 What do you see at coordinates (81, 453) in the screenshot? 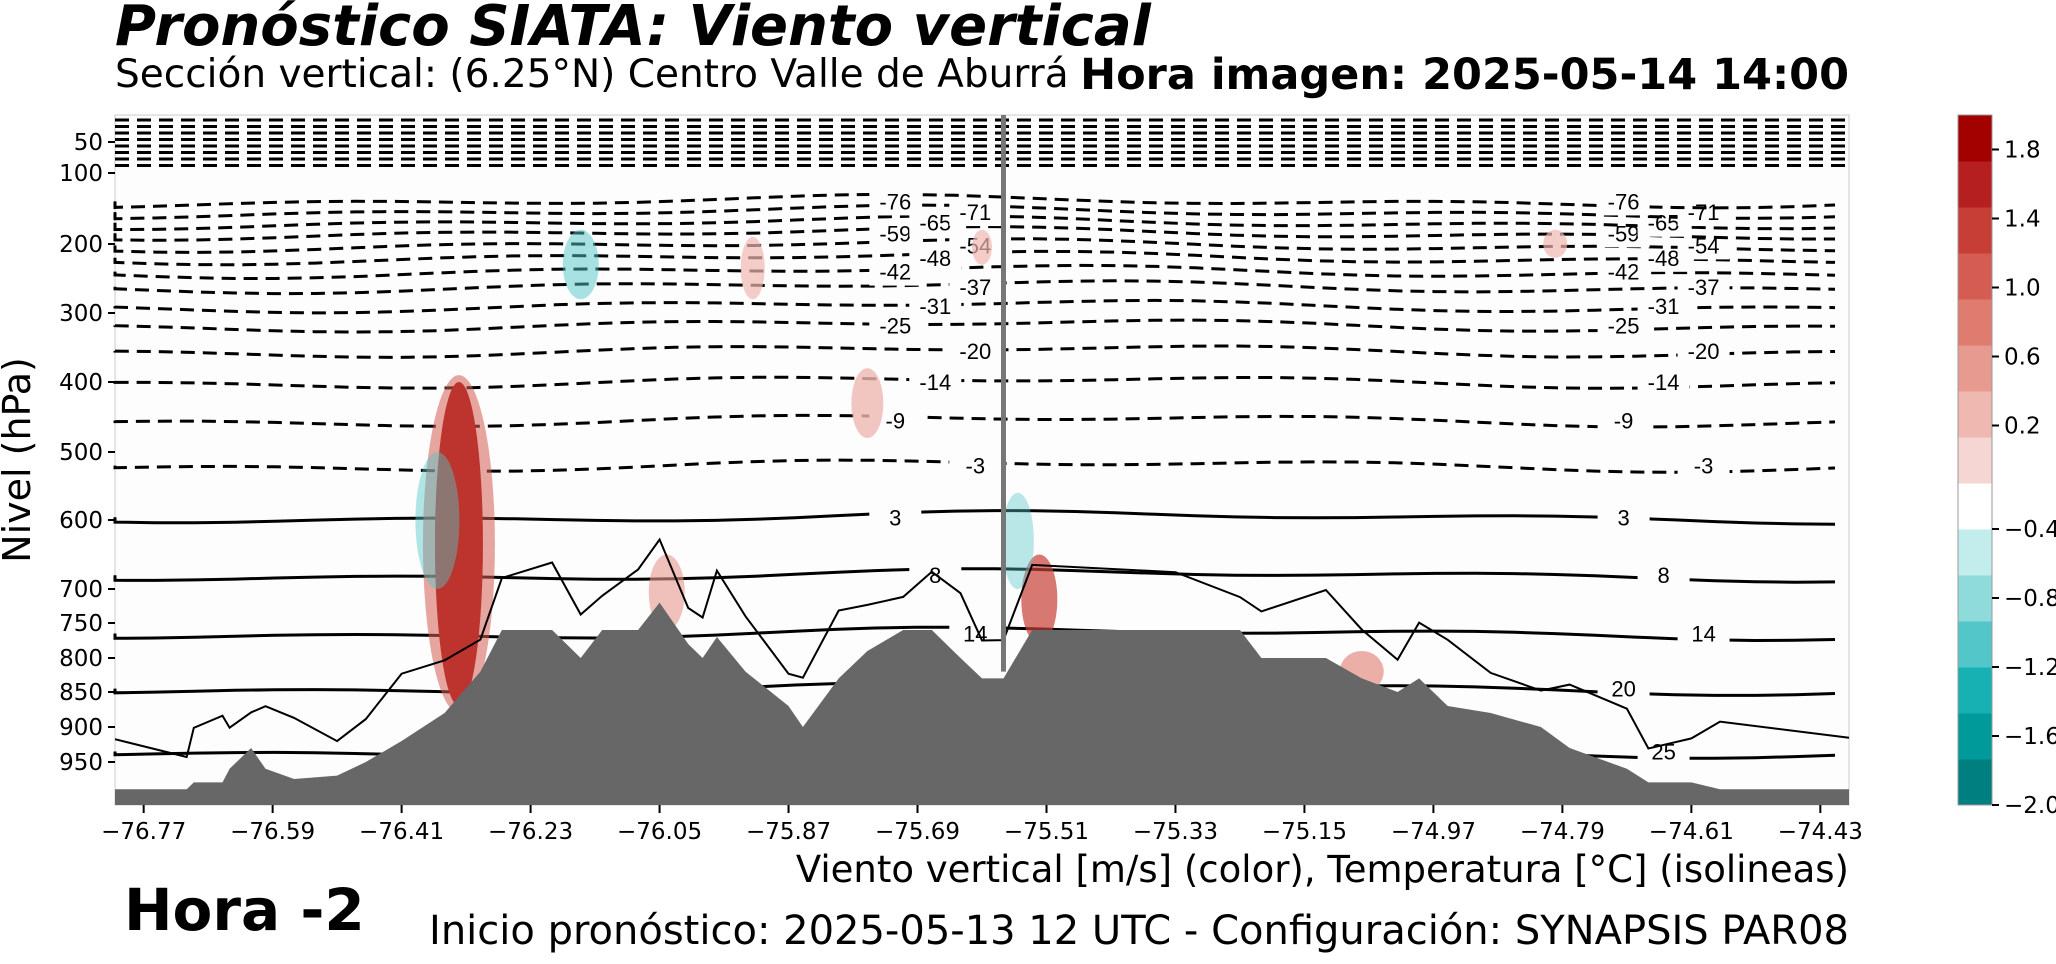
I see `y-tick-label: 500` at bounding box center [81, 453].